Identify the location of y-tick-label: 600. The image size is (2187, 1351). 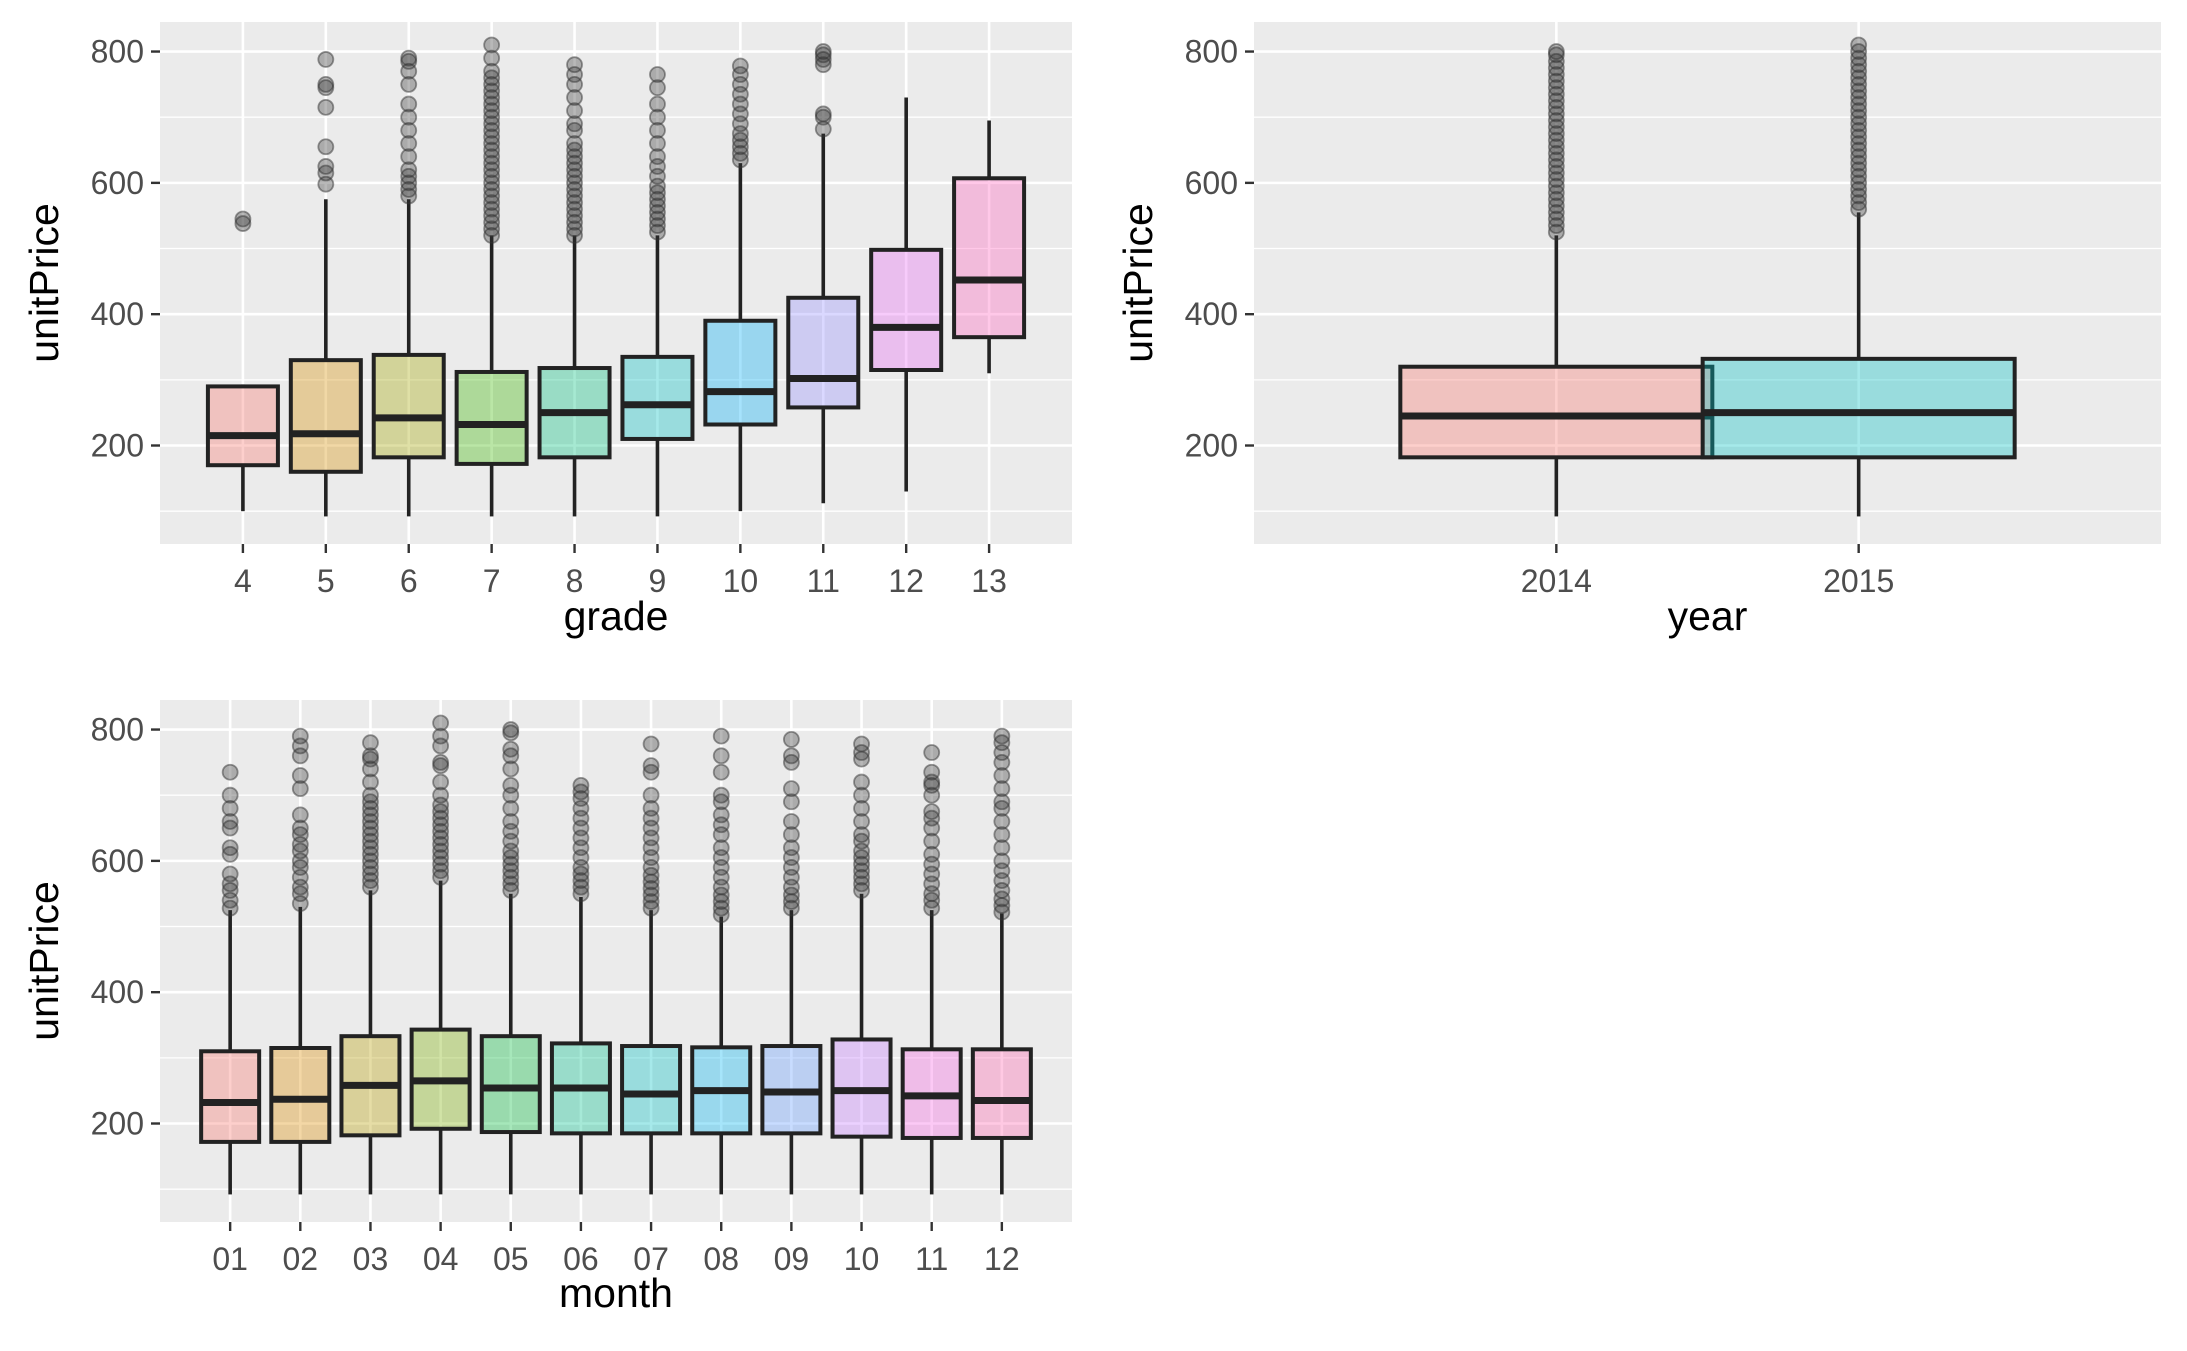
(117, 183).